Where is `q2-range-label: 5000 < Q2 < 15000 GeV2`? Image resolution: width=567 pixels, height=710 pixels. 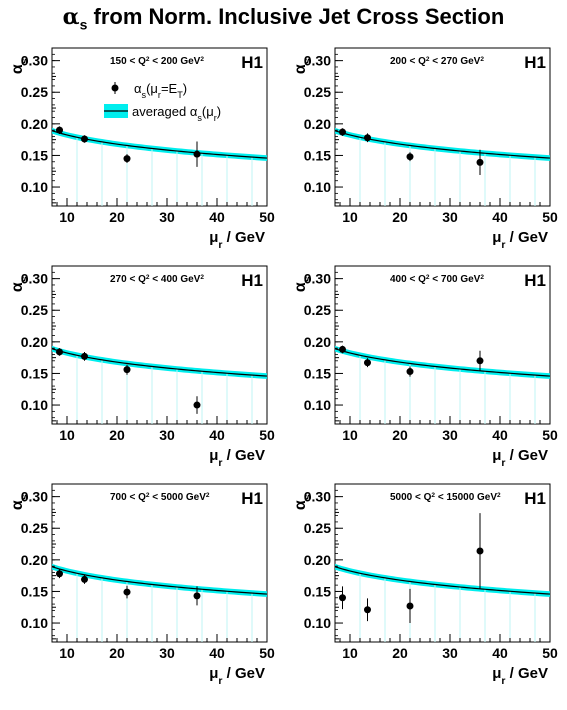 q2-range-label: 5000 < Q2 < 15000 GeV2 is located at coordinates (445, 498).